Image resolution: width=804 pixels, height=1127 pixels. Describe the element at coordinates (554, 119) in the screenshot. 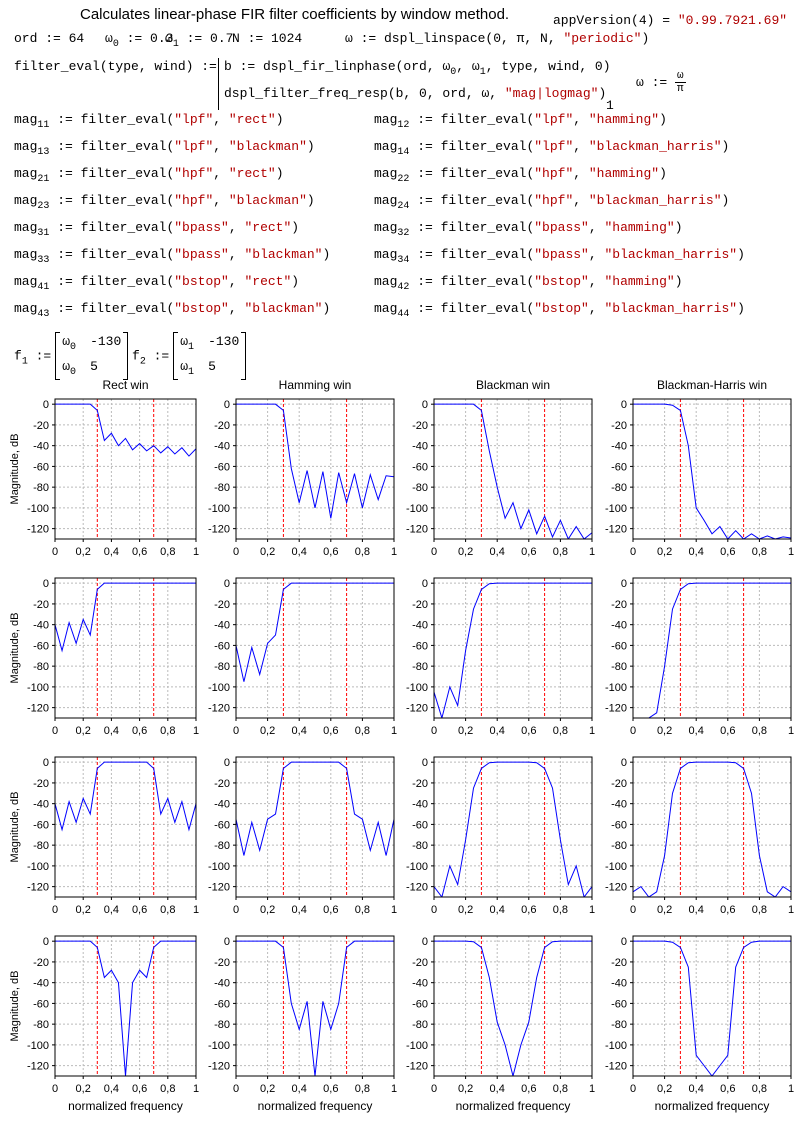

I see `token: "lpf"` at that location.